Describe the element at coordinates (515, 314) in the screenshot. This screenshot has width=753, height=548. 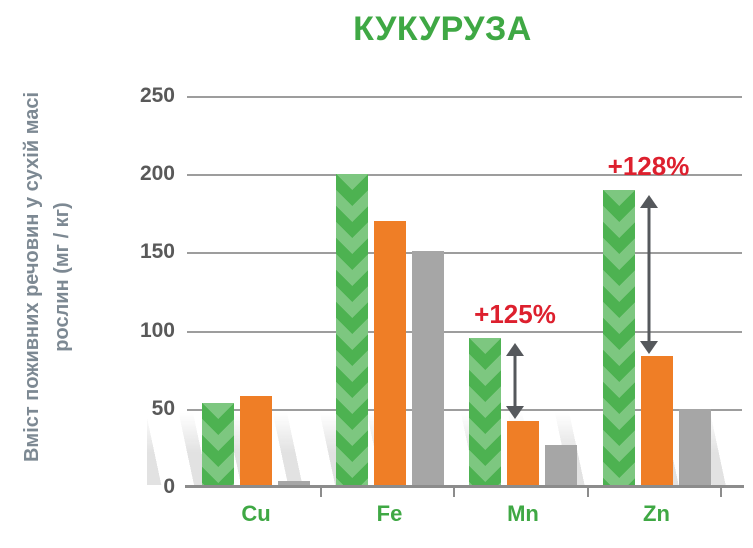
I see `annotation-label-mn: +125%` at that location.